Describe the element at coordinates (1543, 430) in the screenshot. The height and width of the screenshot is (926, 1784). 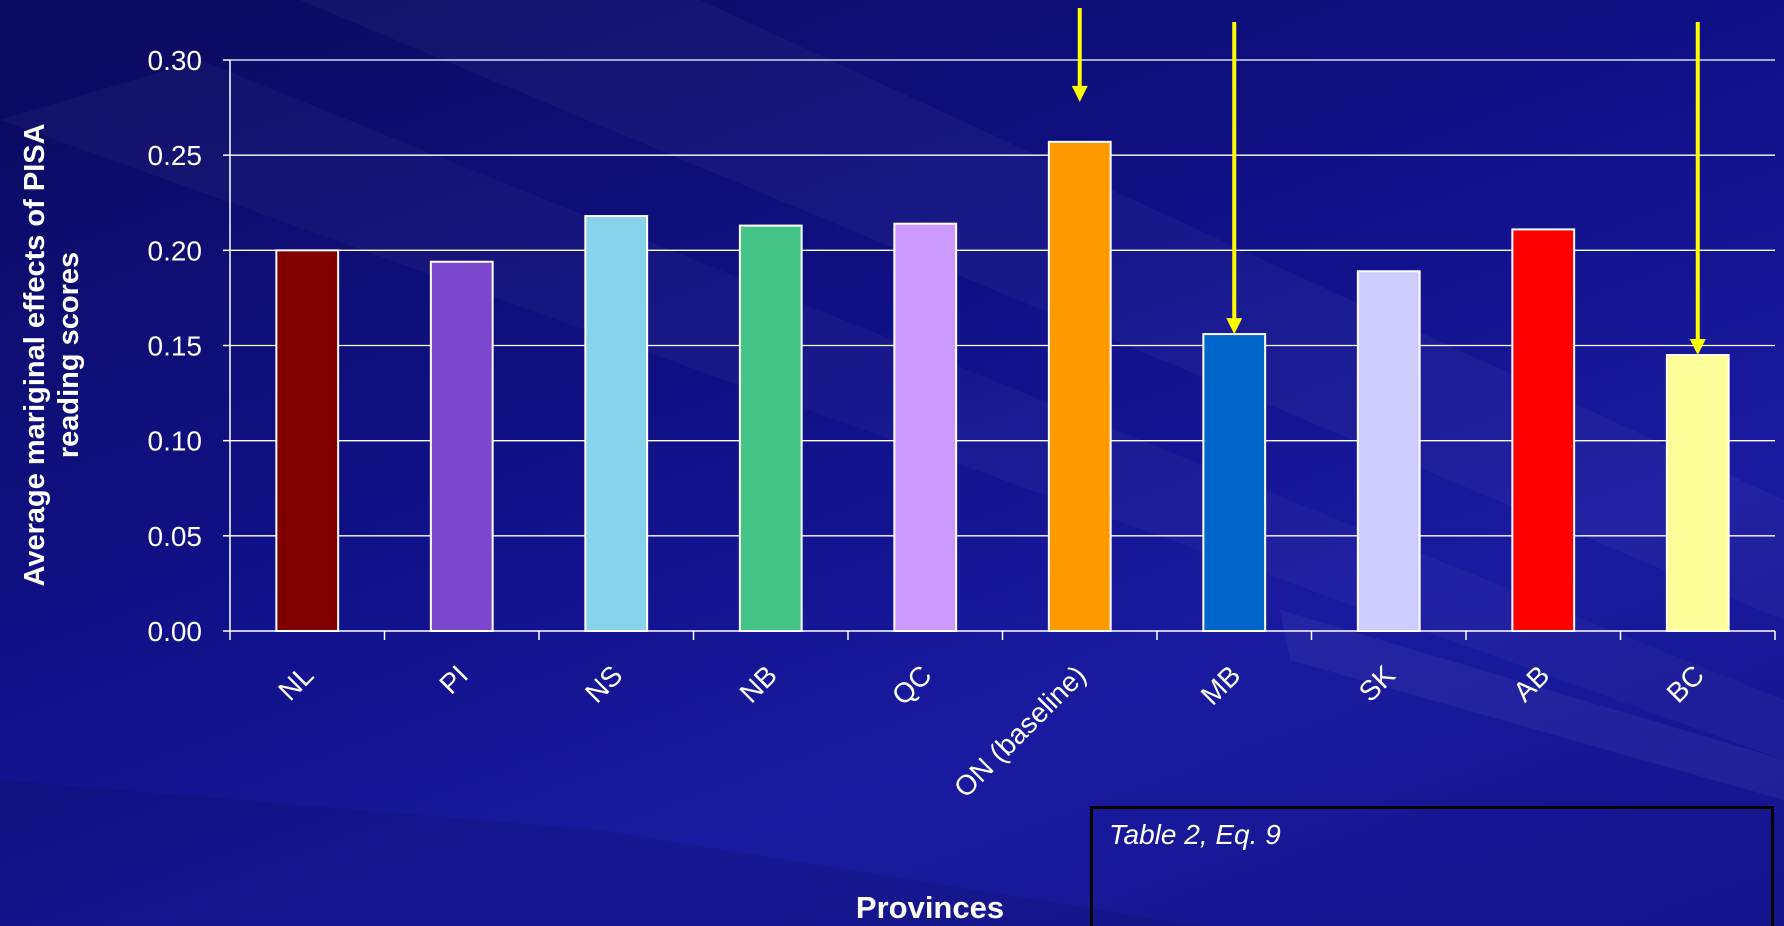
I see `bar-ab` at that location.